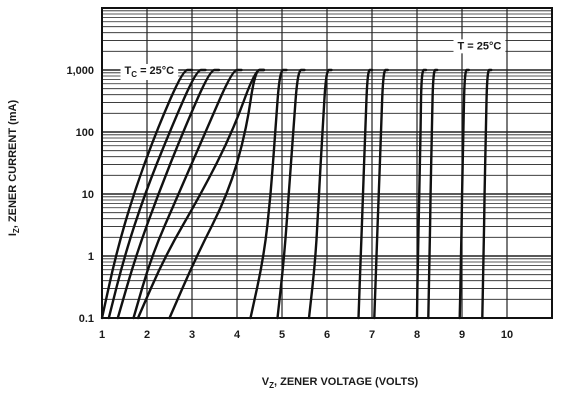 This screenshot has width=580, height=394. I want to click on x-axis-label-main: V, so click(266, 382).